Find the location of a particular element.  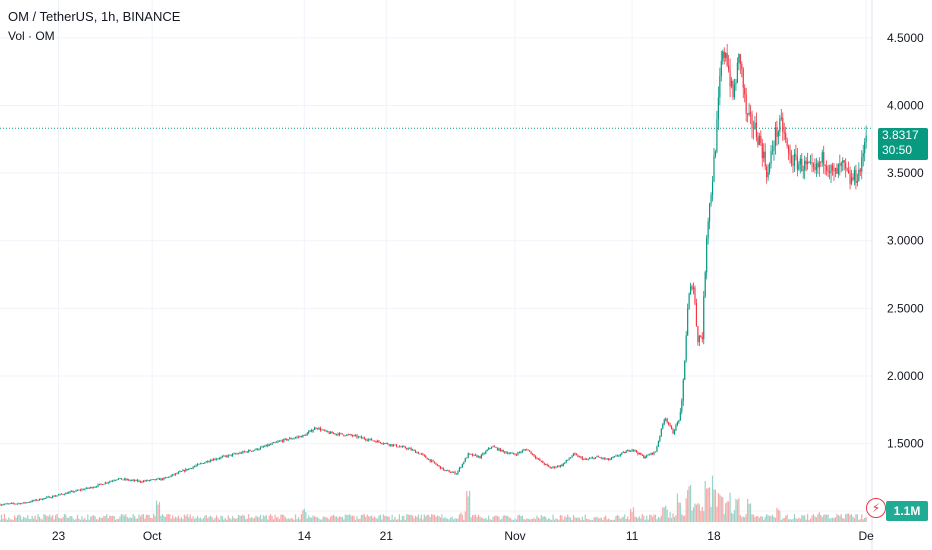

symbol-title: OM / TetherUS, 1h, BINANCE is located at coordinates (94, 16).